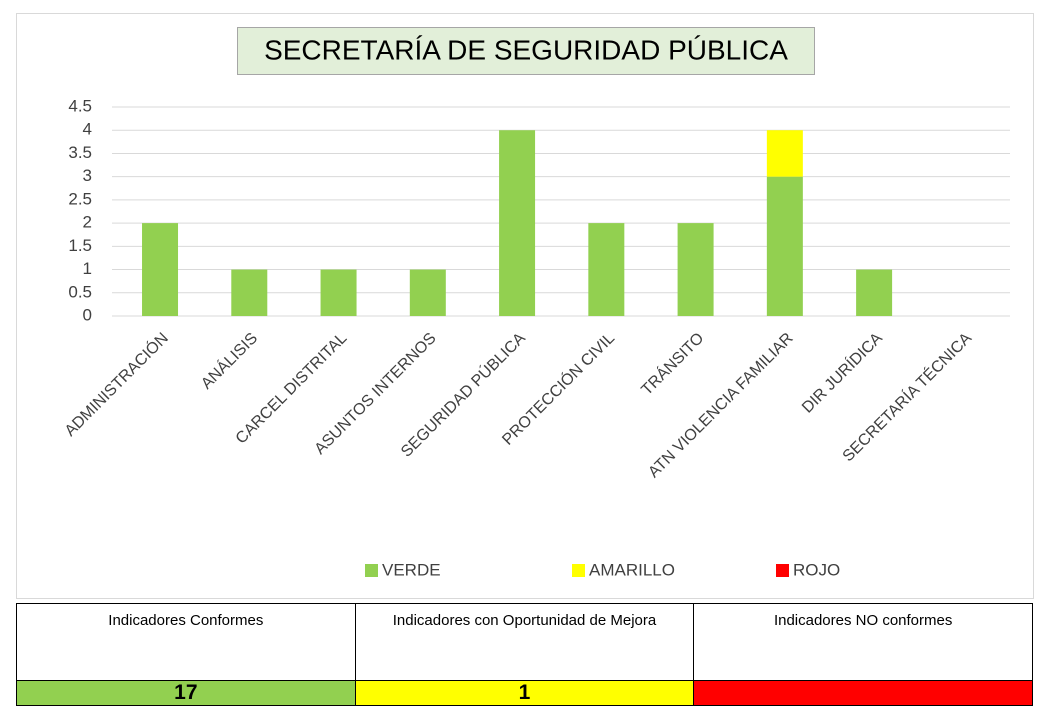 The width and height of the screenshot is (1040, 706). What do you see at coordinates (80, 152) in the screenshot?
I see `y-tick-label: 3.5` at bounding box center [80, 152].